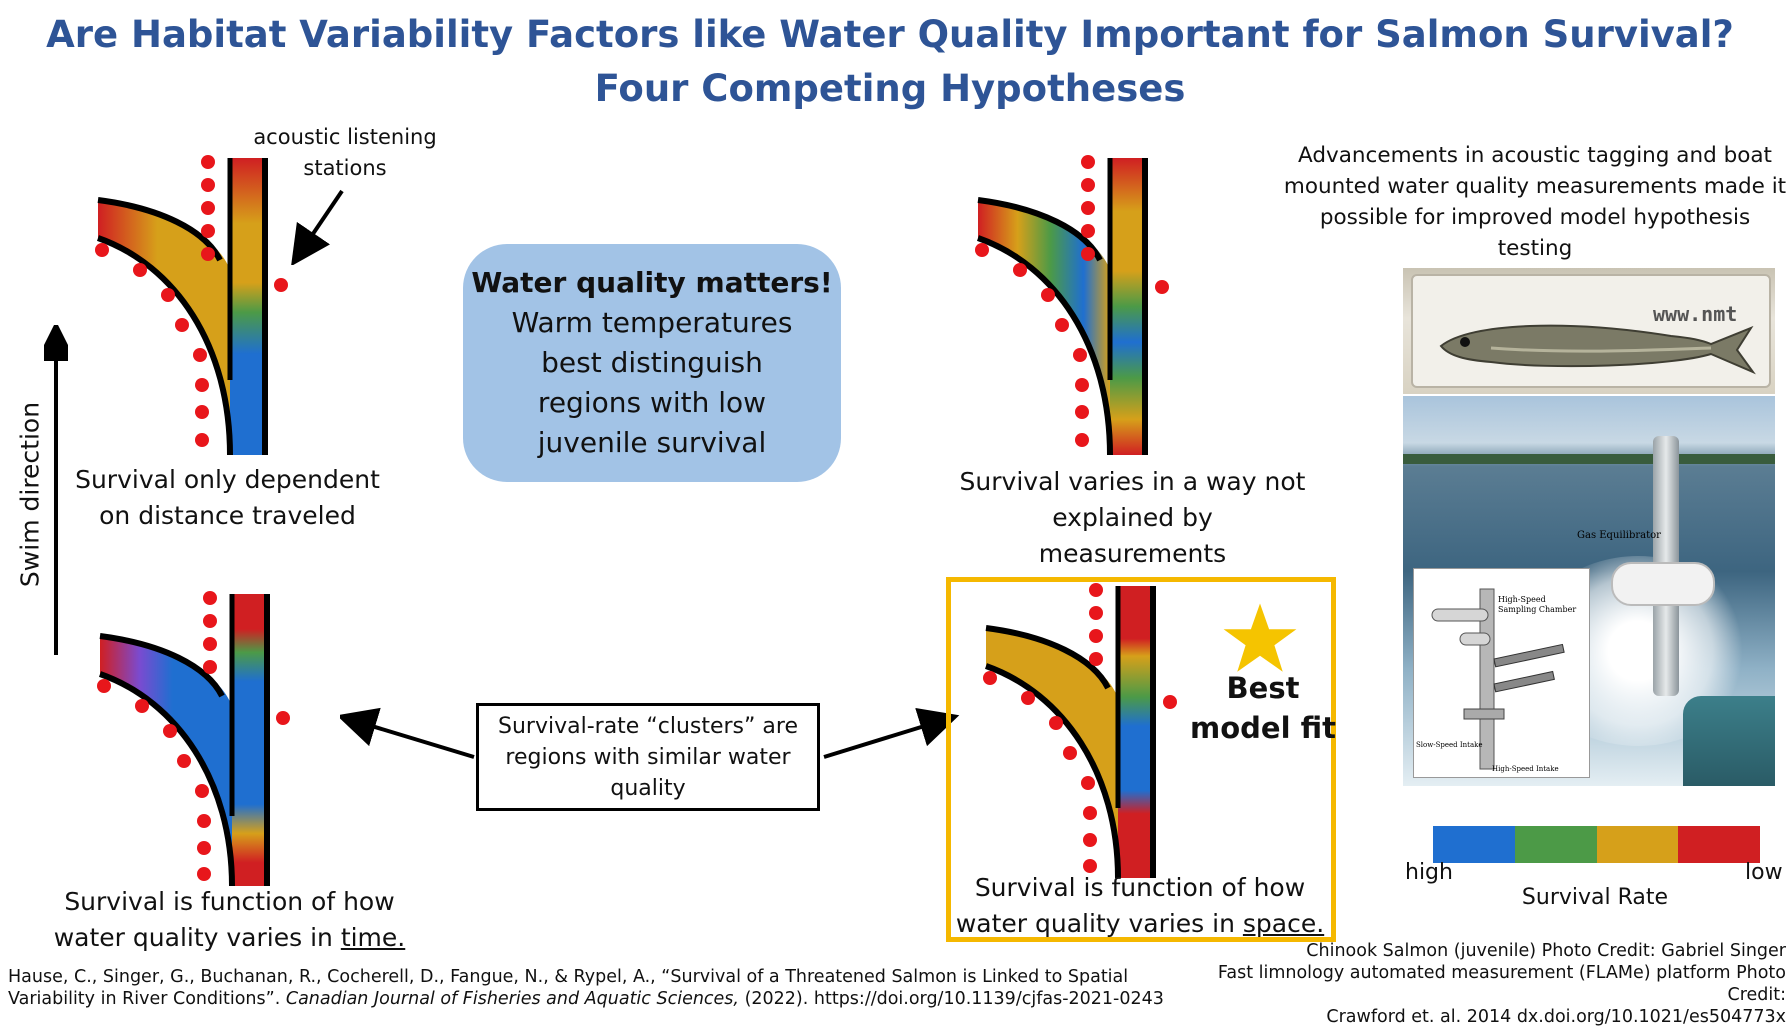 Image resolution: width=1790 pixels, height=1028 pixels. I want to click on river-diagram-time, so click(183, 739).